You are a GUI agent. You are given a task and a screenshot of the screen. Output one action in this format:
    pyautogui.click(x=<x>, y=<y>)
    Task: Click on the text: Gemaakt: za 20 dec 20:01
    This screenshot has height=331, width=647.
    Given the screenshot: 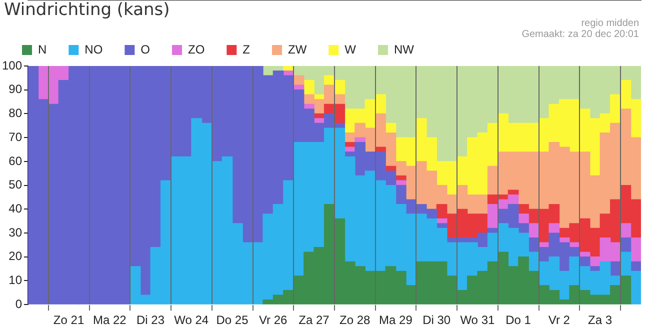 What is the action you would take?
    pyautogui.click(x=580, y=34)
    